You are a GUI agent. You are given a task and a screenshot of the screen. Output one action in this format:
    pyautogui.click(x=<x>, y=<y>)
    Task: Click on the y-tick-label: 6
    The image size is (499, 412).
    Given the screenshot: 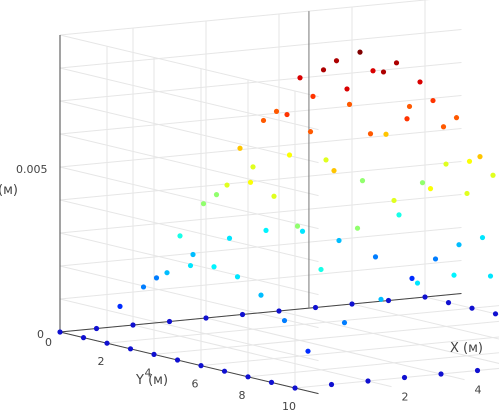 What is the action you would take?
    pyautogui.click(x=195, y=384)
    